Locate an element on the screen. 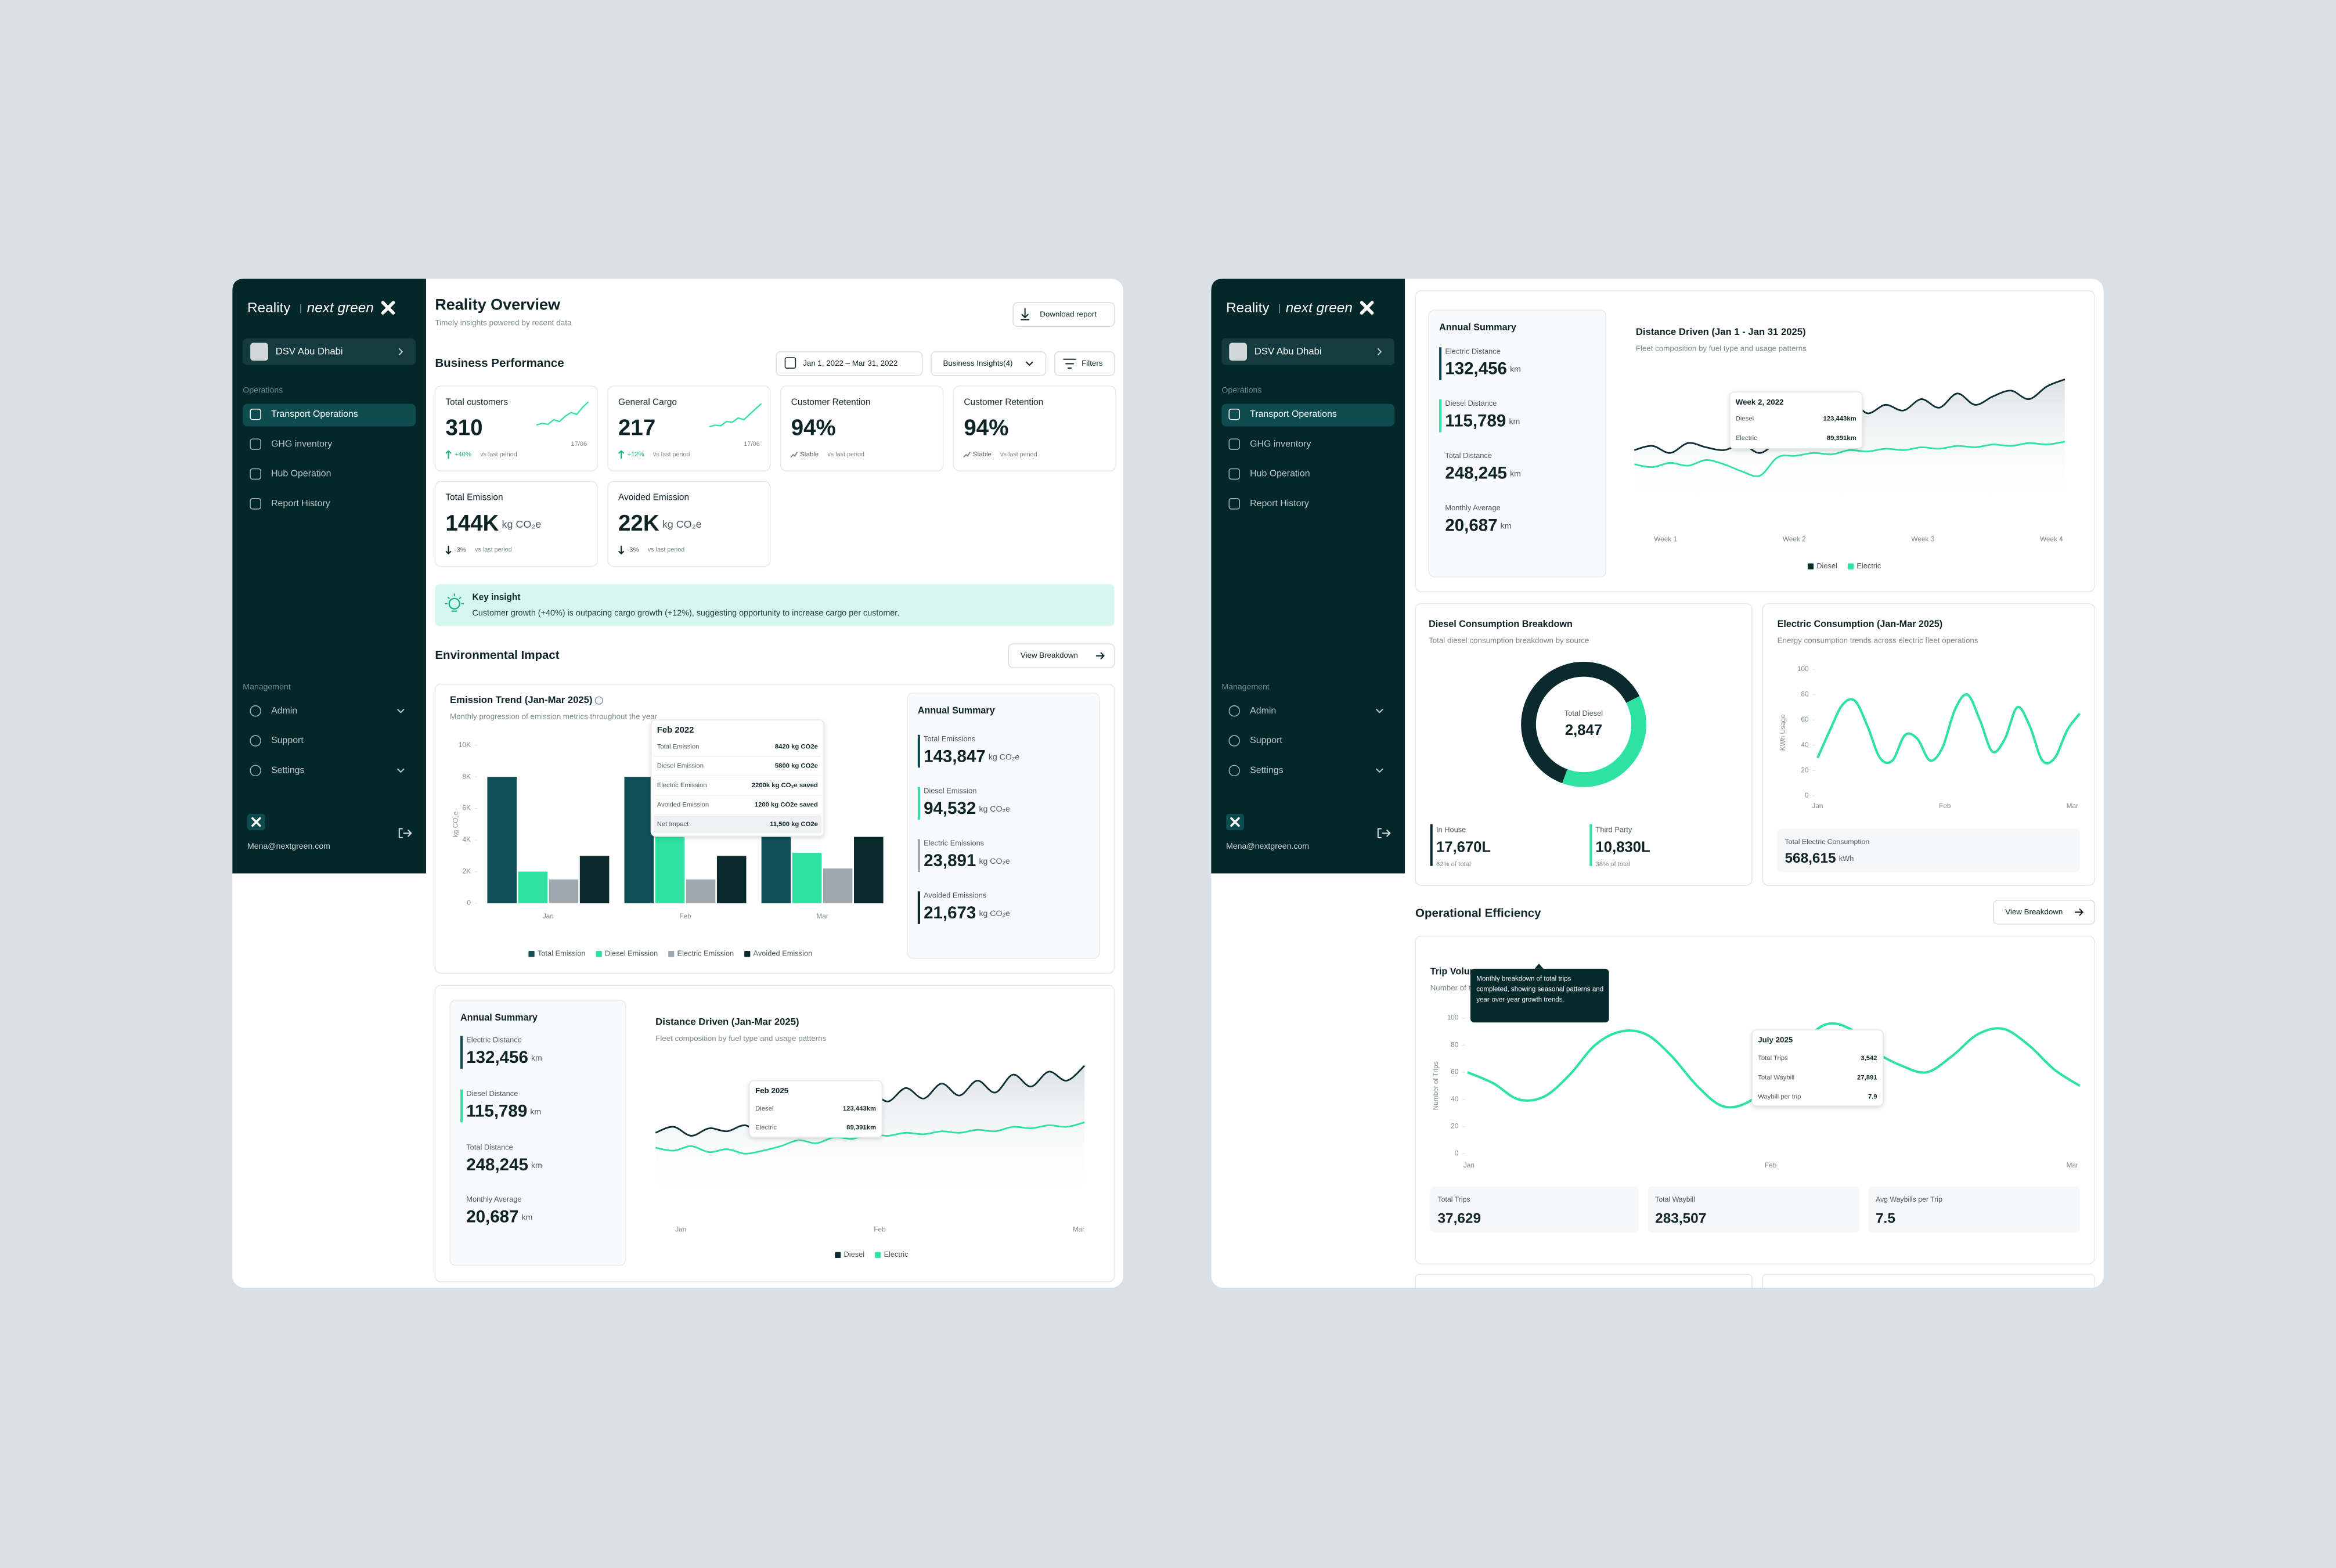 Image resolution: width=2336 pixels, height=1568 pixels. button-label: Jan 1, 2022 – Mar 31, 2022 is located at coordinates (850, 363).